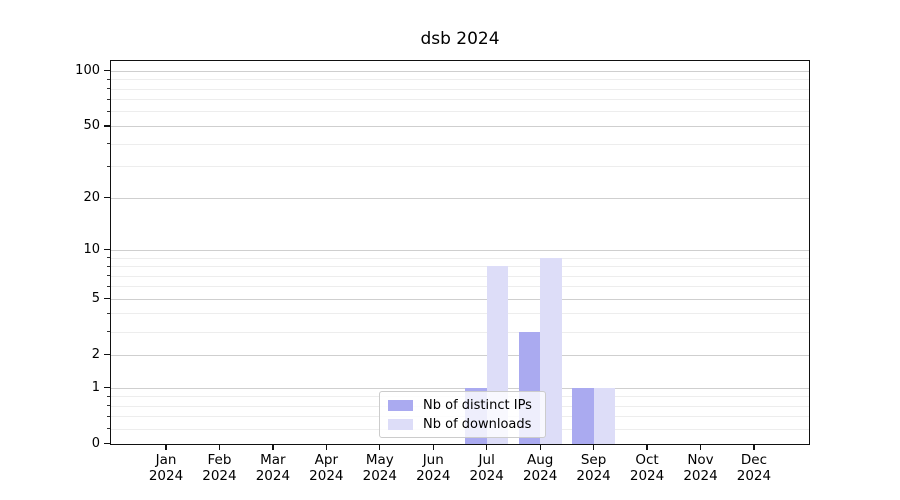 Image resolution: width=900 pixels, height=500 pixels. Describe the element at coordinates (95, 298) in the screenshot. I see `y-tick-label: 5` at that location.